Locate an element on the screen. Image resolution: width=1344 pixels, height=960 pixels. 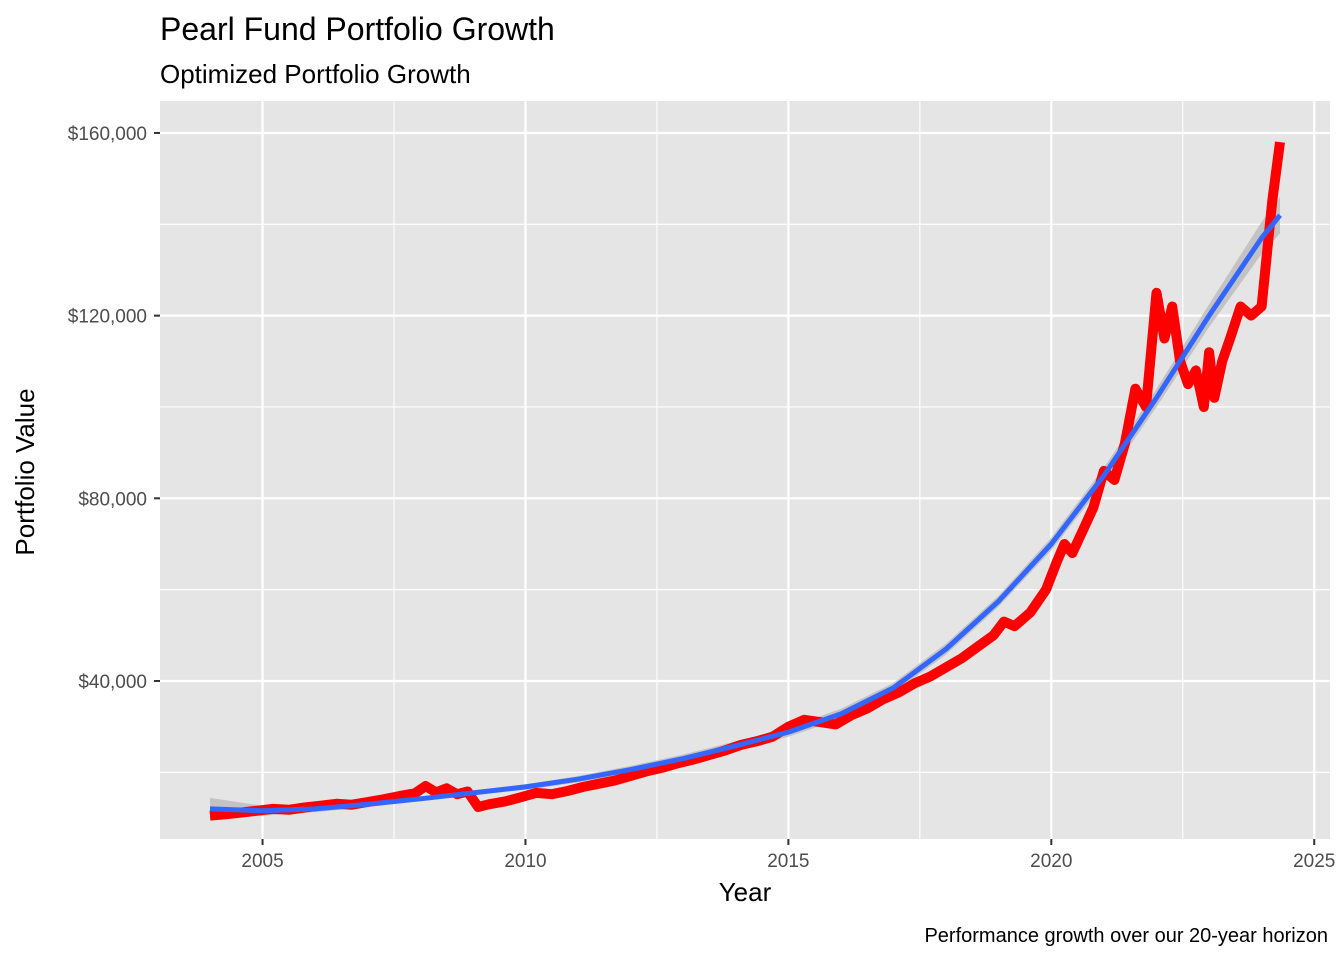
y-tick-label: $80,000 is located at coordinates (112, 499).